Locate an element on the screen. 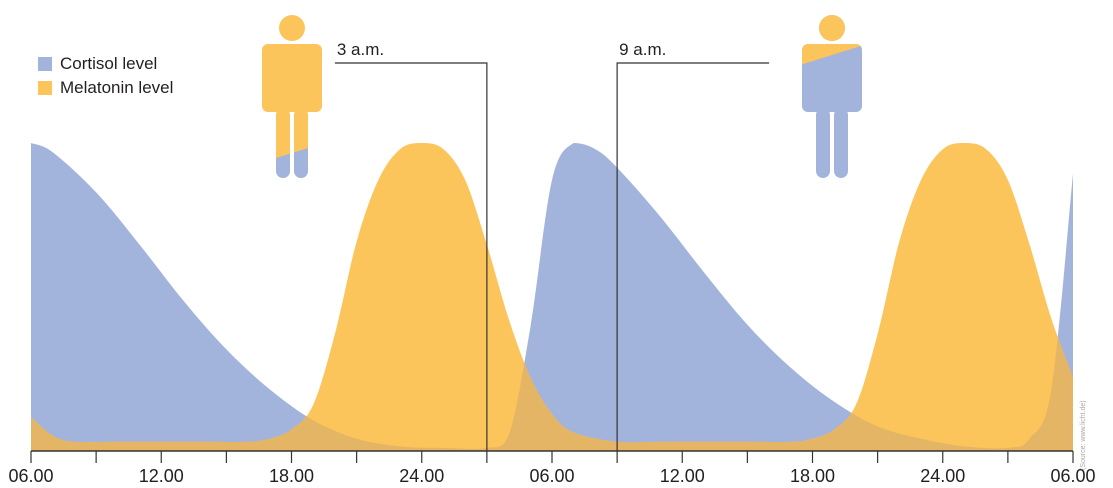 This screenshot has height=488, width=1113. annotation-label-1: 3 a.m. is located at coordinates (360, 49).